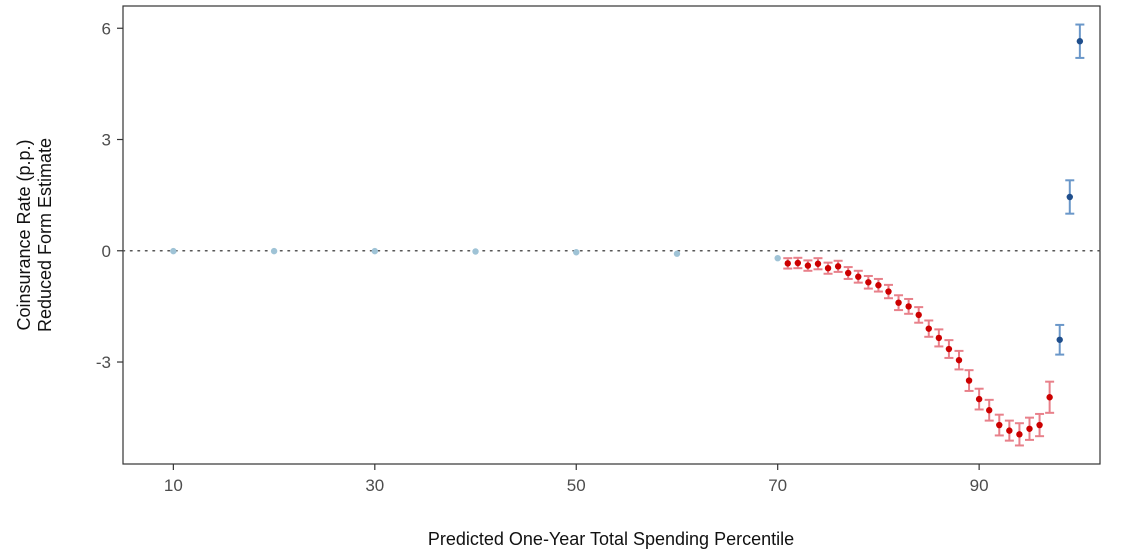  What do you see at coordinates (777, 485) in the screenshot?
I see `x-tick-label: 70` at bounding box center [777, 485].